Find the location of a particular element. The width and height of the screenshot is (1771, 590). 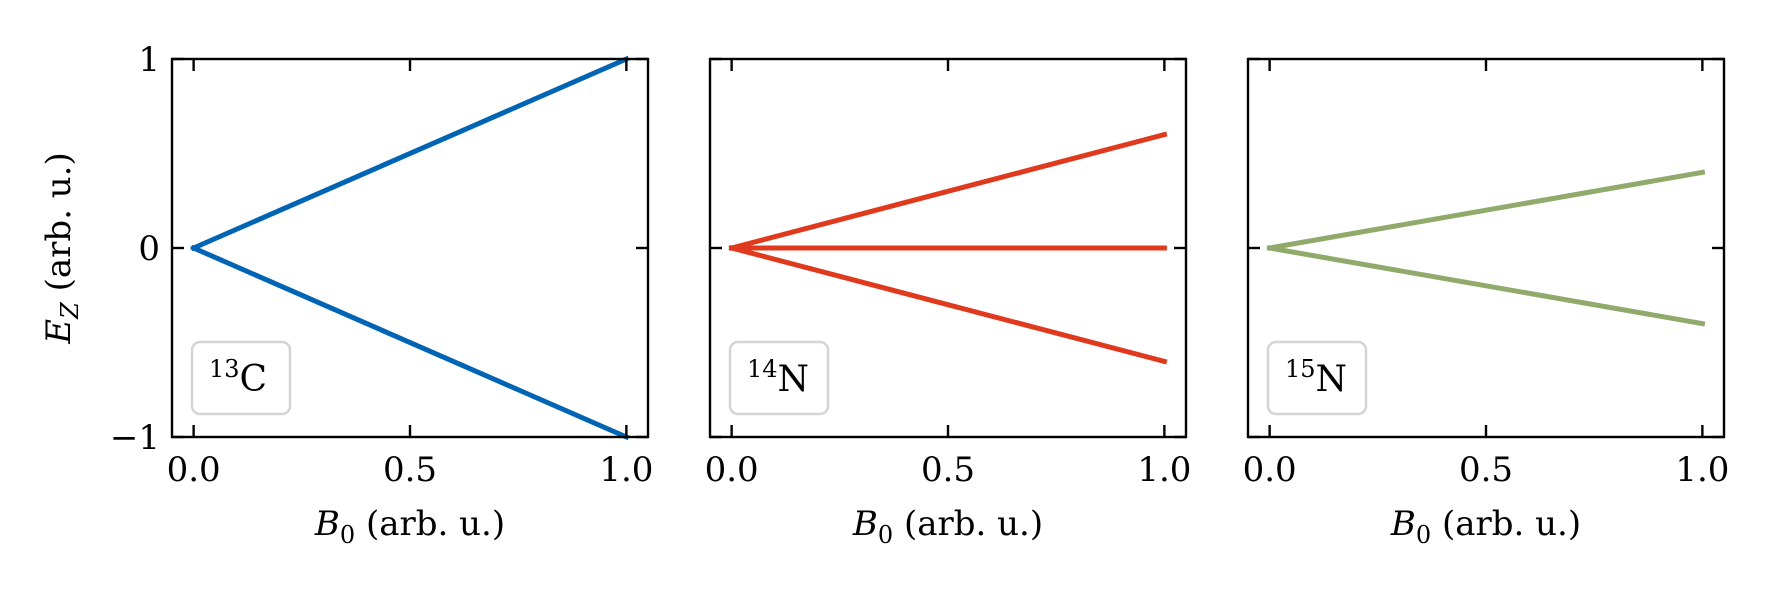

legend: 15N is located at coordinates (1317, 378).